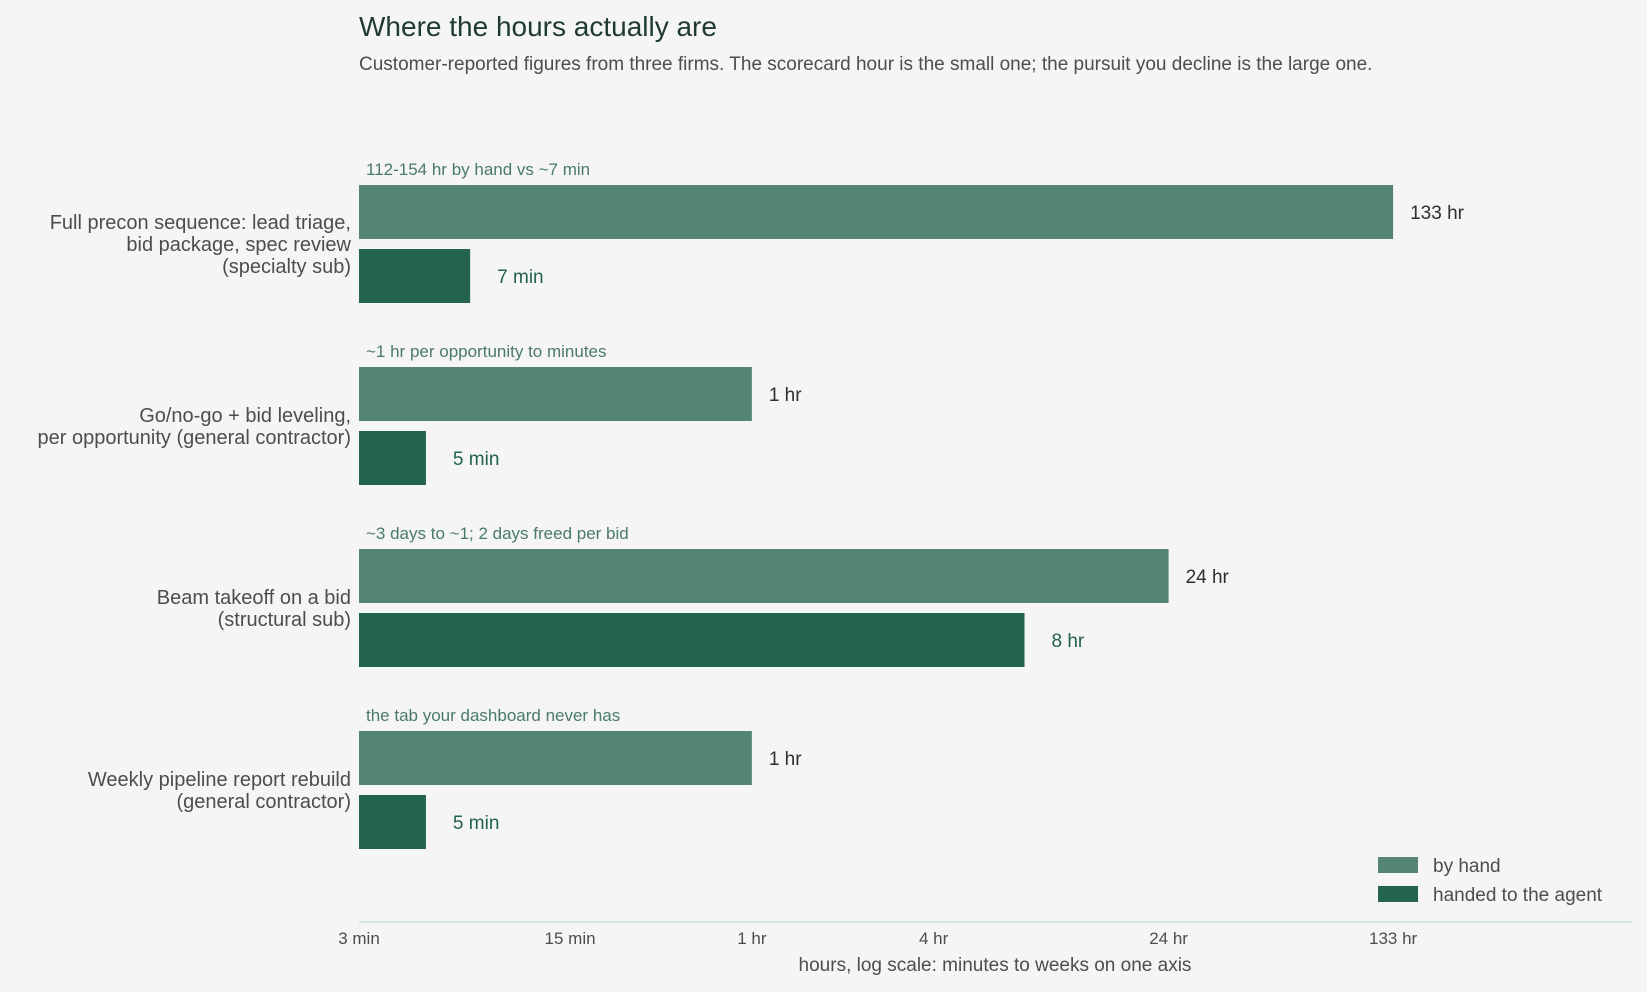 This screenshot has height=992, width=1647. What do you see at coordinates (219, 780) in the screenshot?
I see `category-label: Weekly pipeline report rebuild` at bounding box center [219, 780].